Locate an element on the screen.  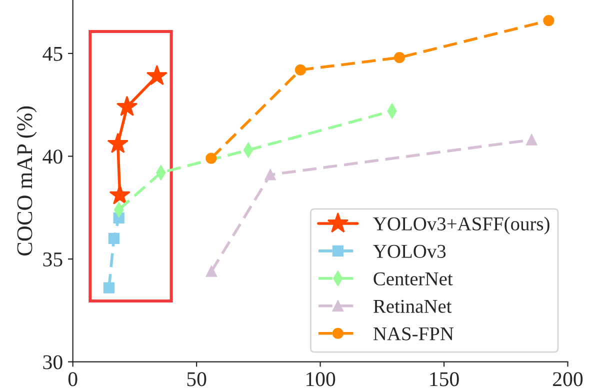
legend-label: RetinaNet is located at coordinates (412, 306).